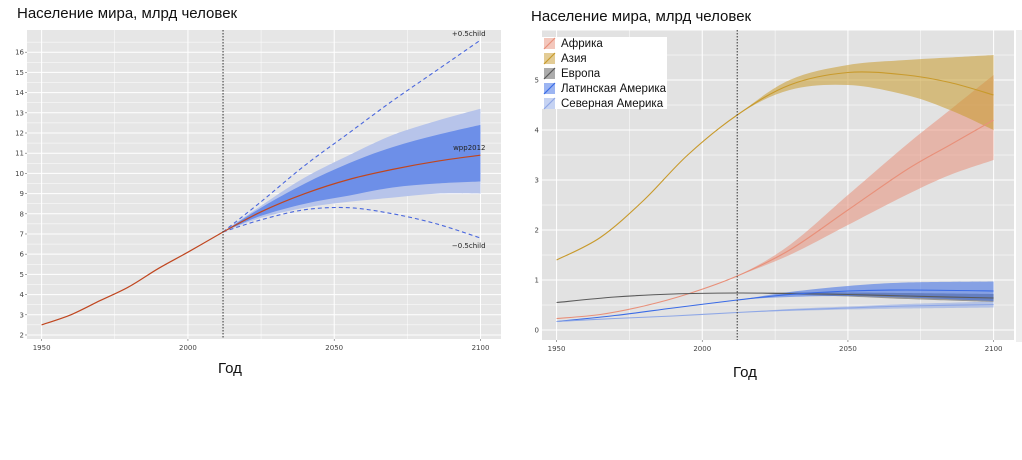 Image resolution: width=1022 pixels, height=460 pixels. Describe the element at coordinates (537, 331) in the screenshot. I see `y-tick-label: 0` at that location.